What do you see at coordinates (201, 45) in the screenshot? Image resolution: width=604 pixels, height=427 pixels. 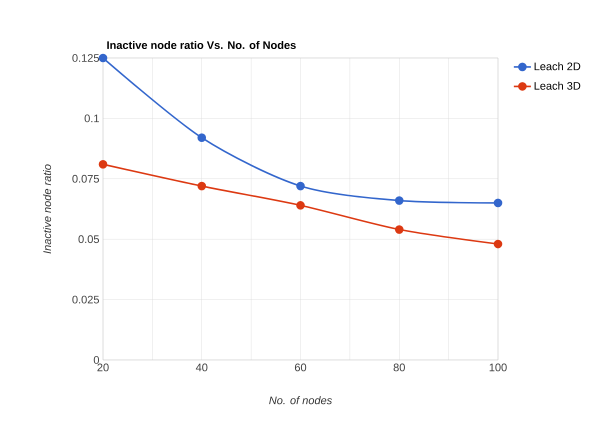 I see `chart-title: Inactive node ratio Vs. No. of Nodes` at bounding box center [201, 45].